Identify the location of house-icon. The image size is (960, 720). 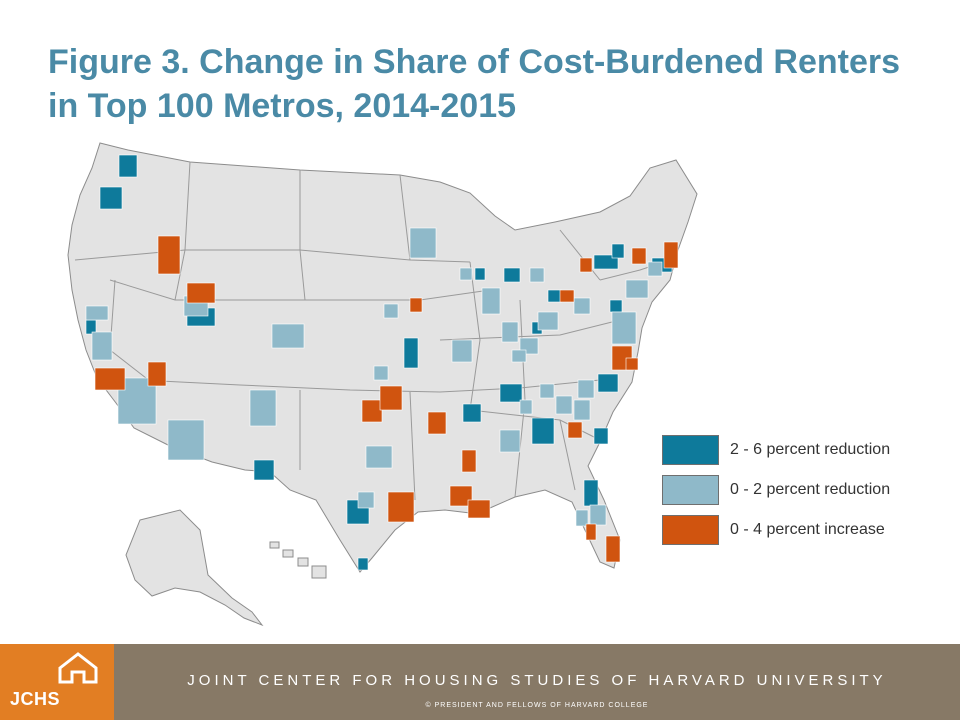
(78, 668).